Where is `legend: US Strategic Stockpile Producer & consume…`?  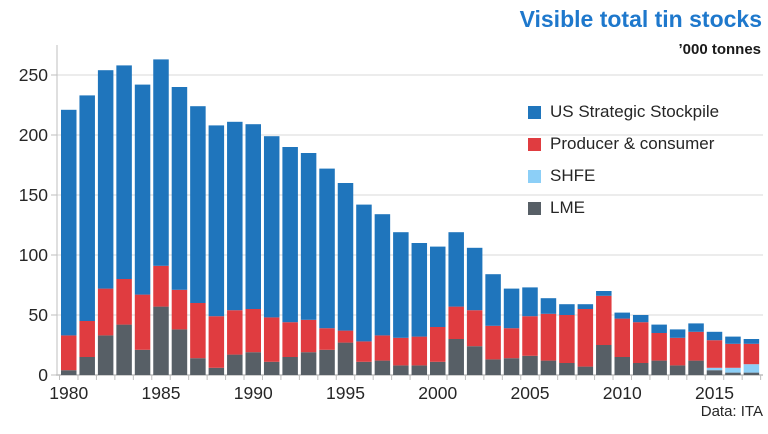 legend: US Strategic Stockpile Producer & consume… is located at coordinates (623, 160).